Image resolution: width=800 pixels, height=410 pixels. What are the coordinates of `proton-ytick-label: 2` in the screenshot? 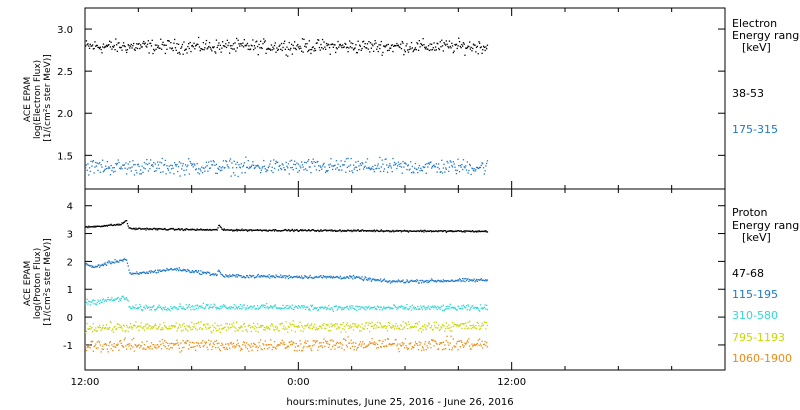 It's located at (70, 262).